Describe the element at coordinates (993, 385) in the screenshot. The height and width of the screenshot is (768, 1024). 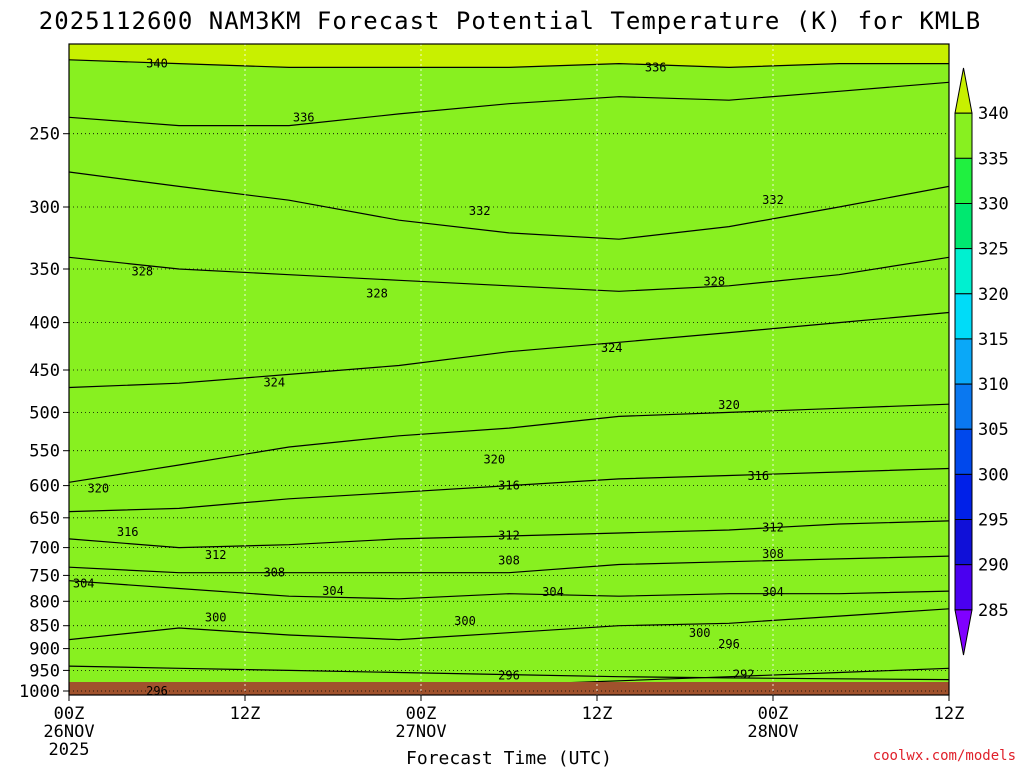
I see `colorbar-label: 310` at that location.